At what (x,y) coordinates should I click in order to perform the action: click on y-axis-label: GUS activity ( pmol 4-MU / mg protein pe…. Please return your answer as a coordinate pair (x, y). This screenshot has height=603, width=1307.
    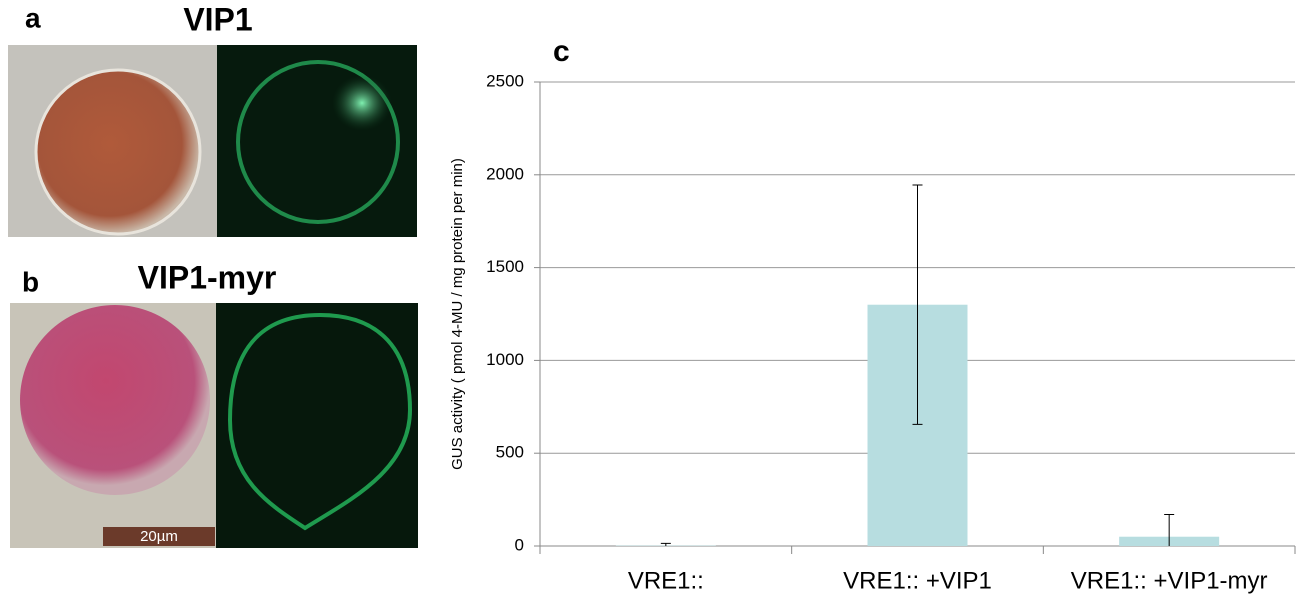
    Looking at the image, I should click on (457, 314).